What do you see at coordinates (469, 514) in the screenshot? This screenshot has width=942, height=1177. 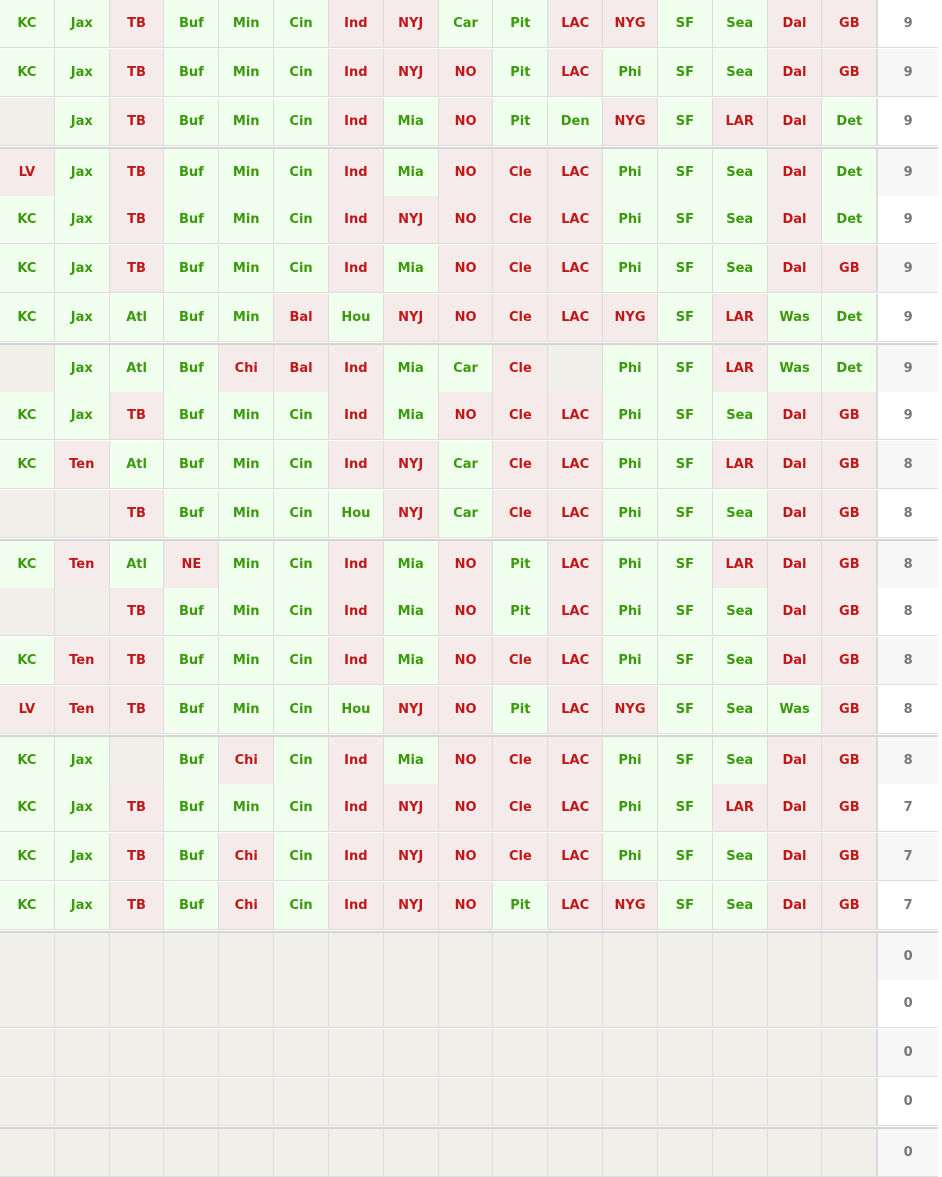 I see `table-row: TB Buf Min Cin Hou NYJ Car Cle LAC Phi SF Sea Dal GB 8` at bounding box center [469, 514].